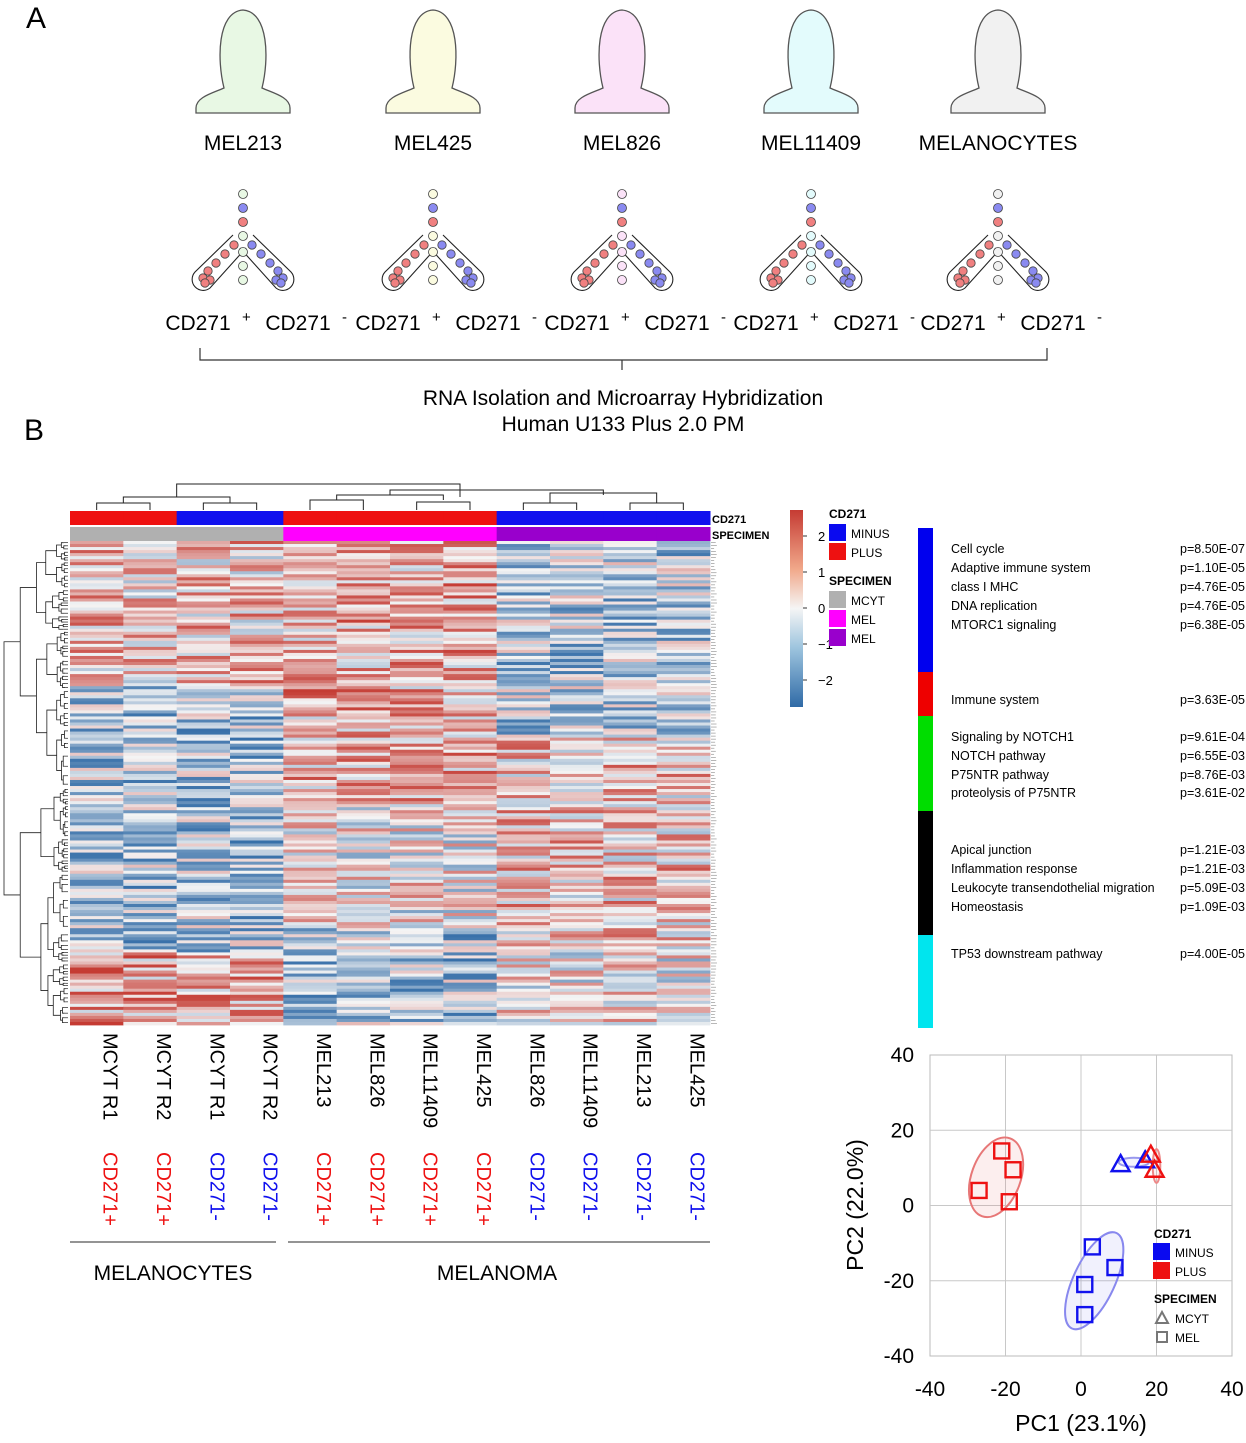 This screenshot has height=1443, width=1246. Describe the element at coordinates (409, 262) in the screenshot. I see `plus-branch-outline` at that location.